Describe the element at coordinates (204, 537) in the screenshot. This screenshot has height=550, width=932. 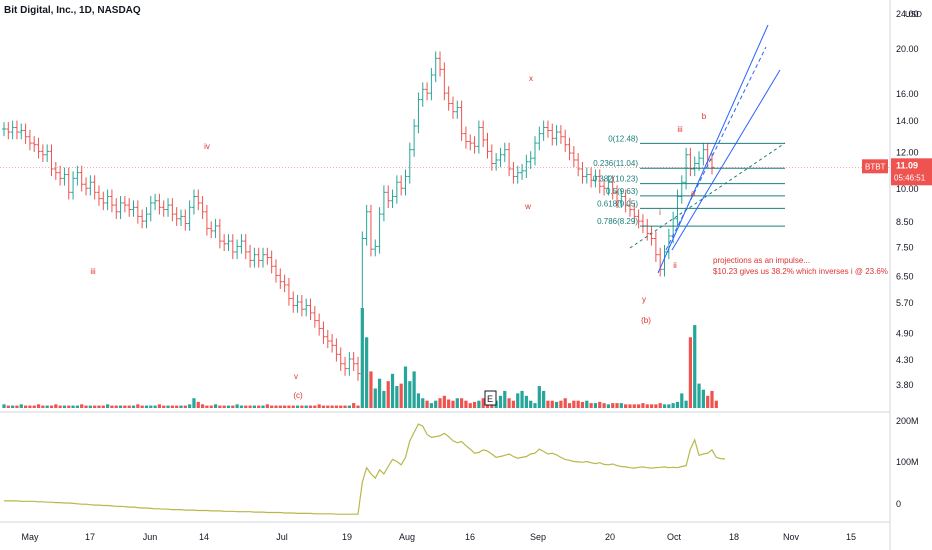
I see `time-tick-label: 14` at that location.